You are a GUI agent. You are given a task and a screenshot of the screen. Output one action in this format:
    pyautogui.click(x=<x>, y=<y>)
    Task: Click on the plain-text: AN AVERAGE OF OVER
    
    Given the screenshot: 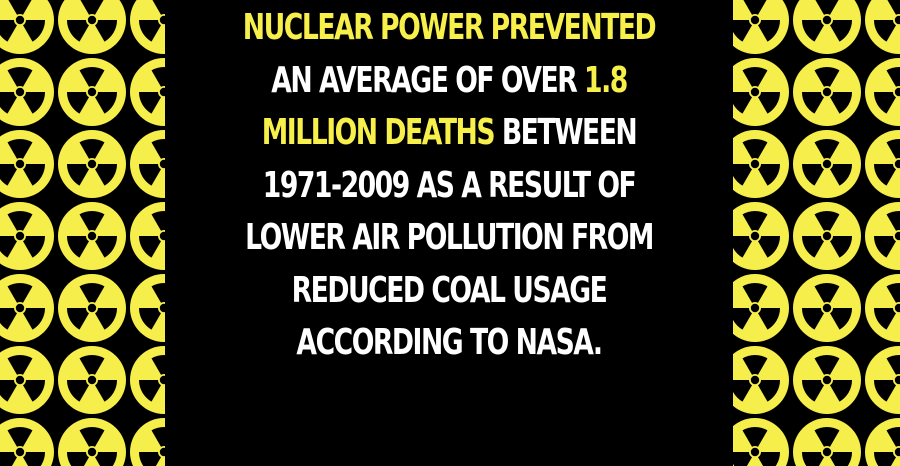 What is the action you would take?
    pyautogui.click(x=428, y=80)
    